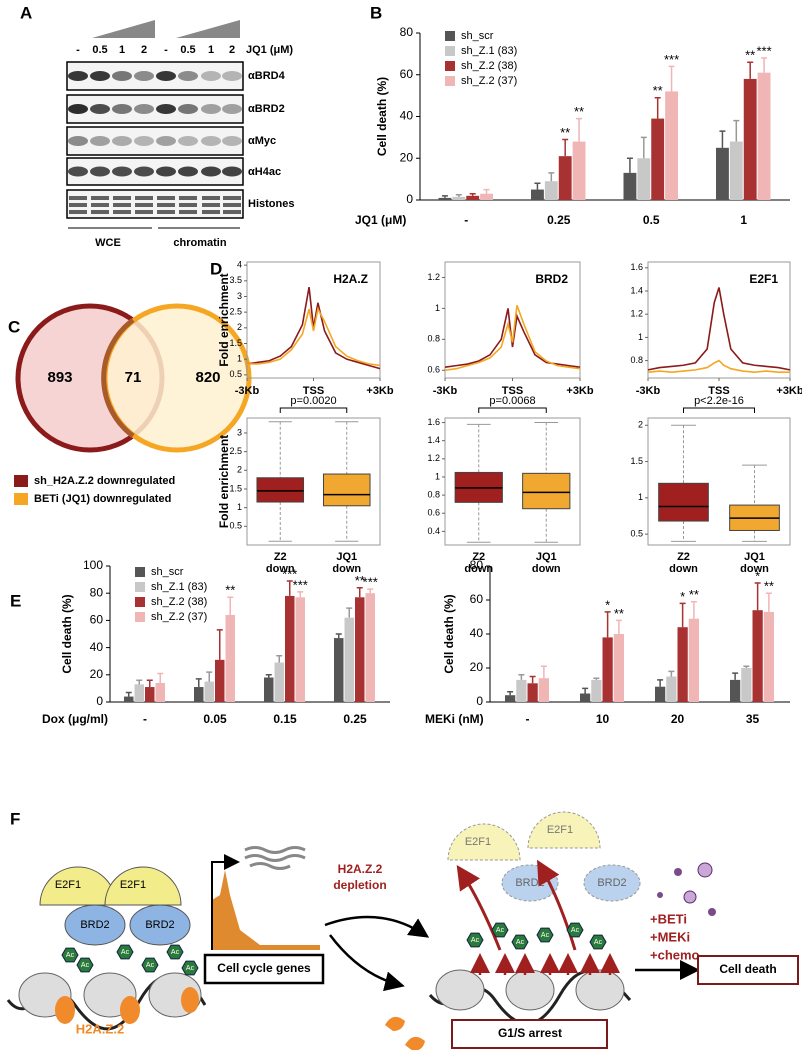 Image resolution: width=802 pixels, height=1055 pixels. Describe the element at coordinates (640, 425) in the screenshot. I see `y-tick-label: 2` at that location.